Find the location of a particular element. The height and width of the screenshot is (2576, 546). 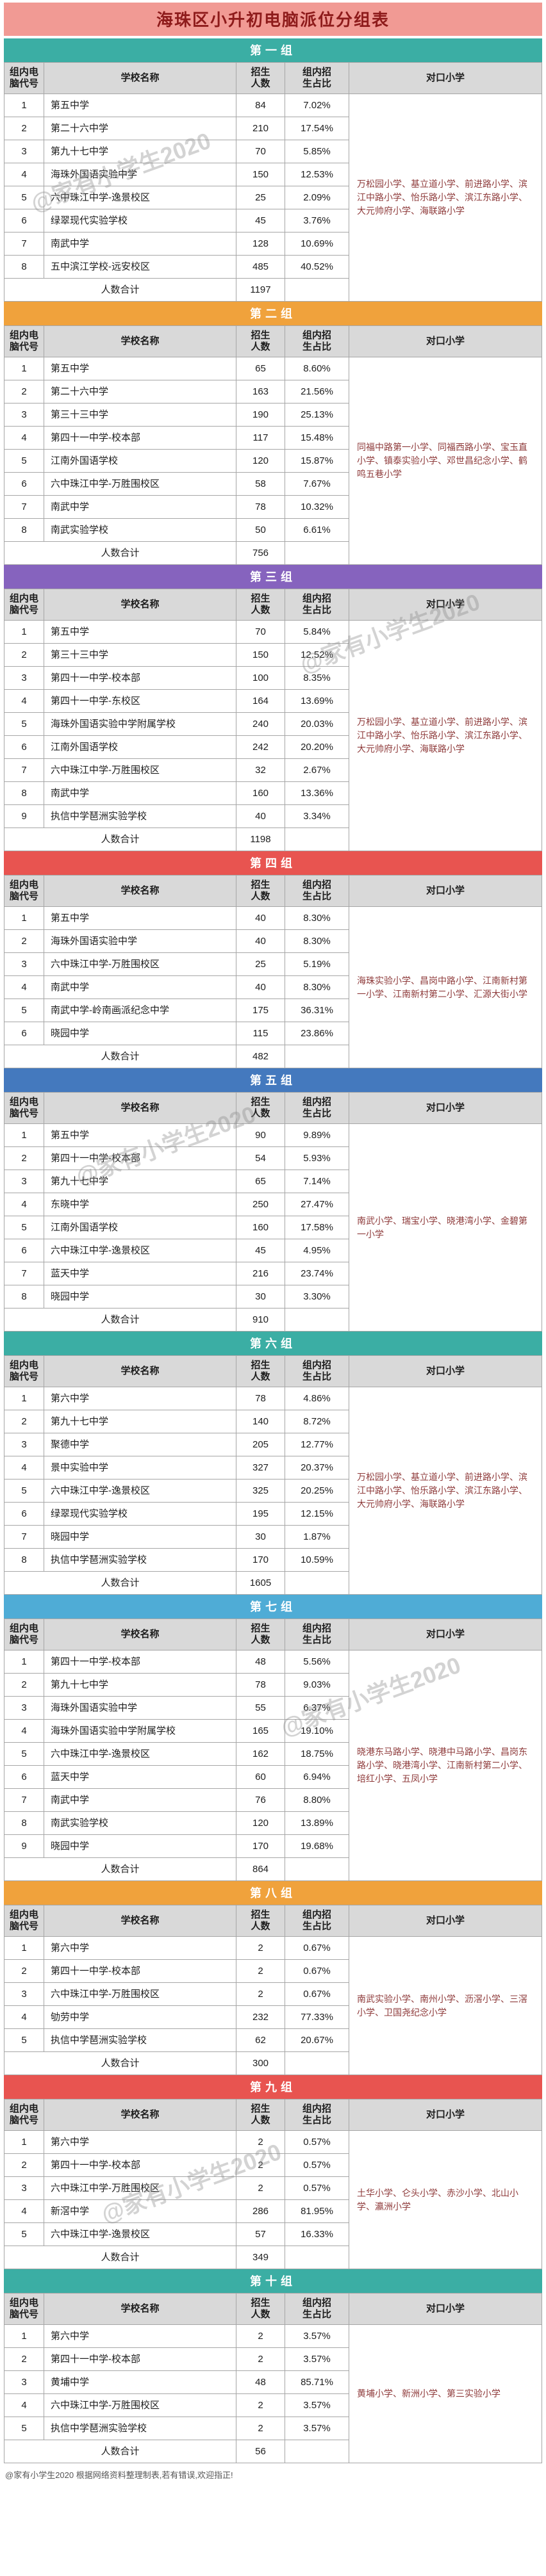

column-header: 招生人数 is located at coordinates (261, 78).